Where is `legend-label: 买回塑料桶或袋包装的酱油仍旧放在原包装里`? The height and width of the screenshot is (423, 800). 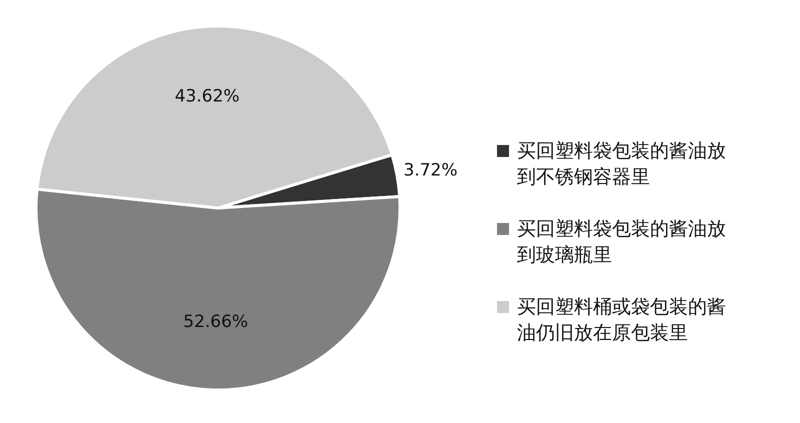 legend-label: 买回塑料桶或袋包装的酱油仍旧放在原包装里 is located at coordinates (622, 320).